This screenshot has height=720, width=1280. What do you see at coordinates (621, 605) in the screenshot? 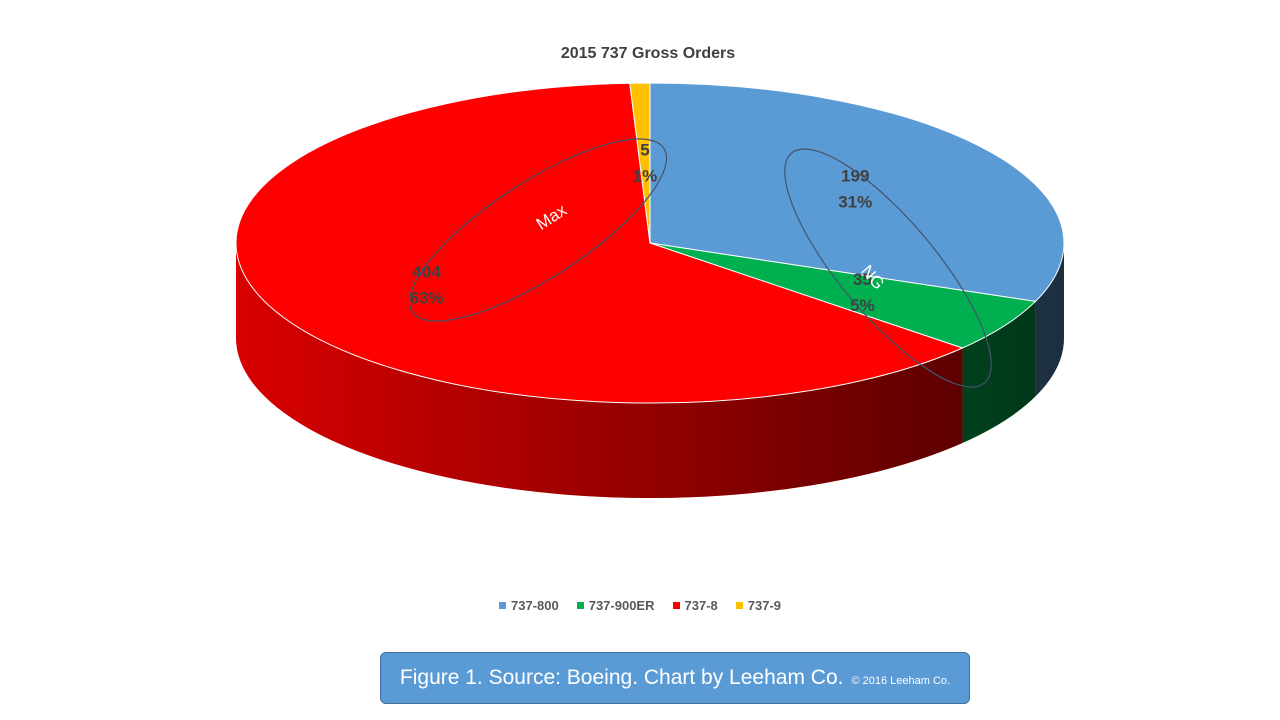
I see `legend-label: 737-900ER` at bounding box center [621, 605].